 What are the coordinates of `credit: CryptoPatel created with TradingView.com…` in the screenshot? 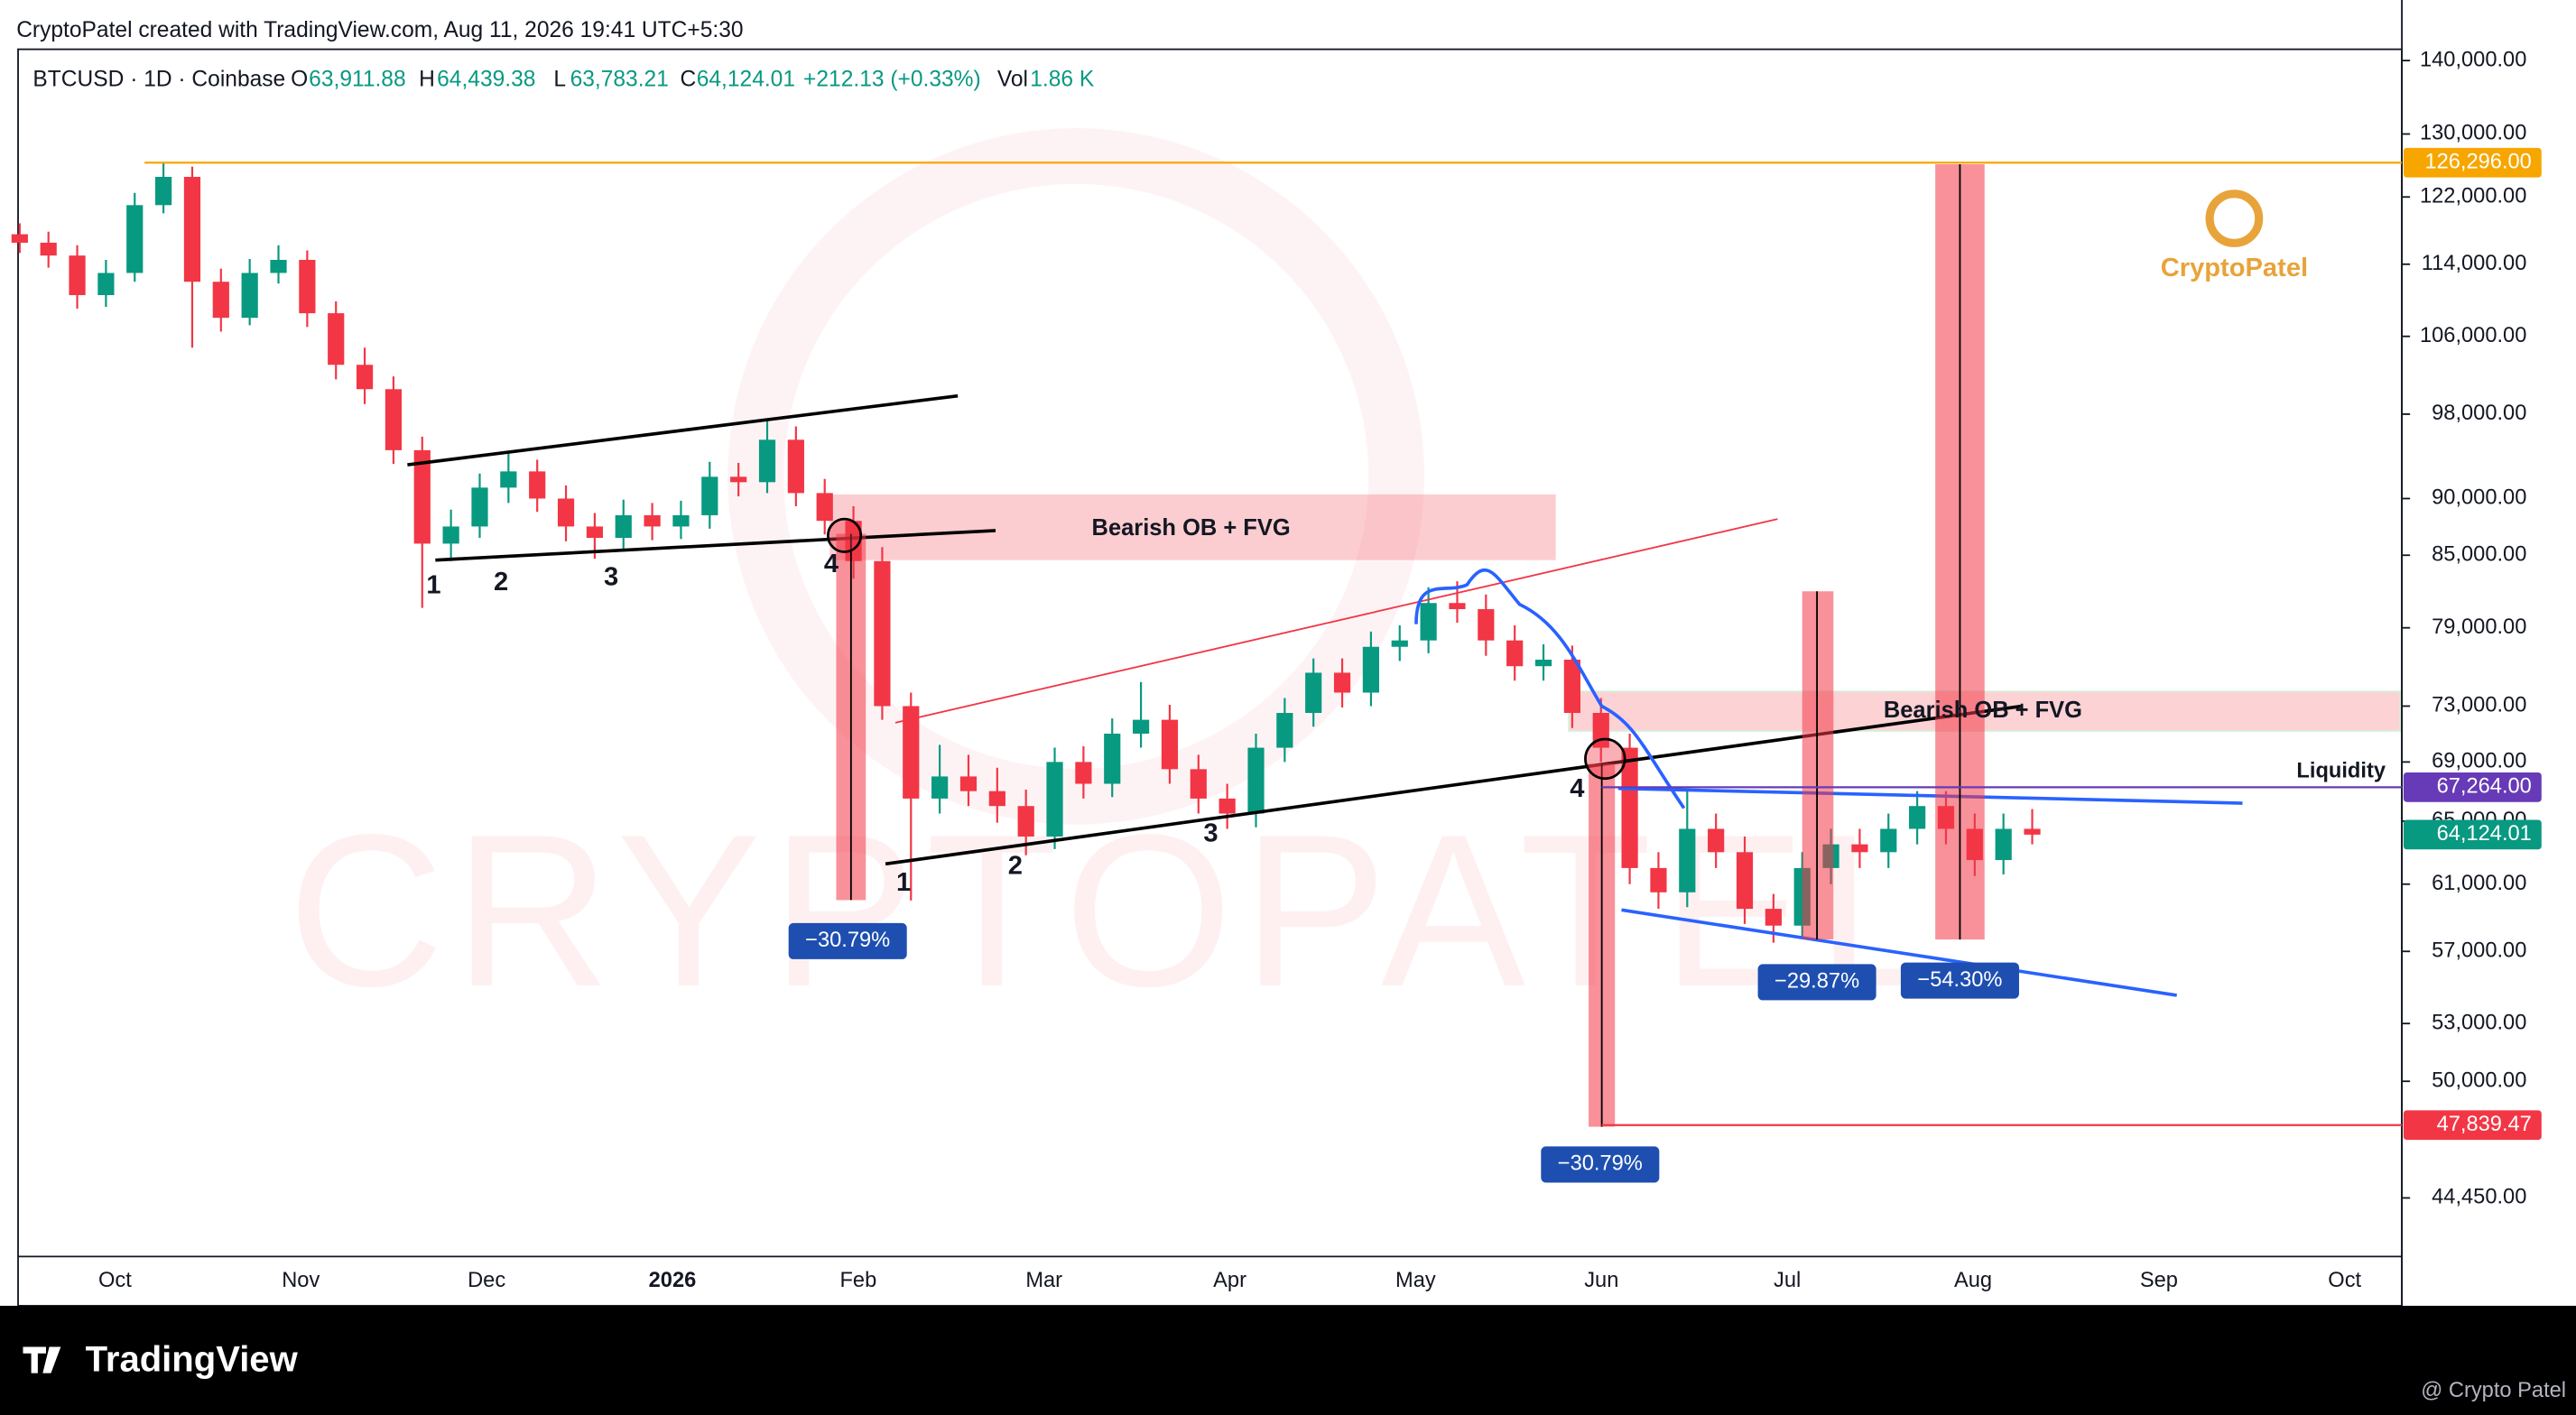 It's located at (379, 30).